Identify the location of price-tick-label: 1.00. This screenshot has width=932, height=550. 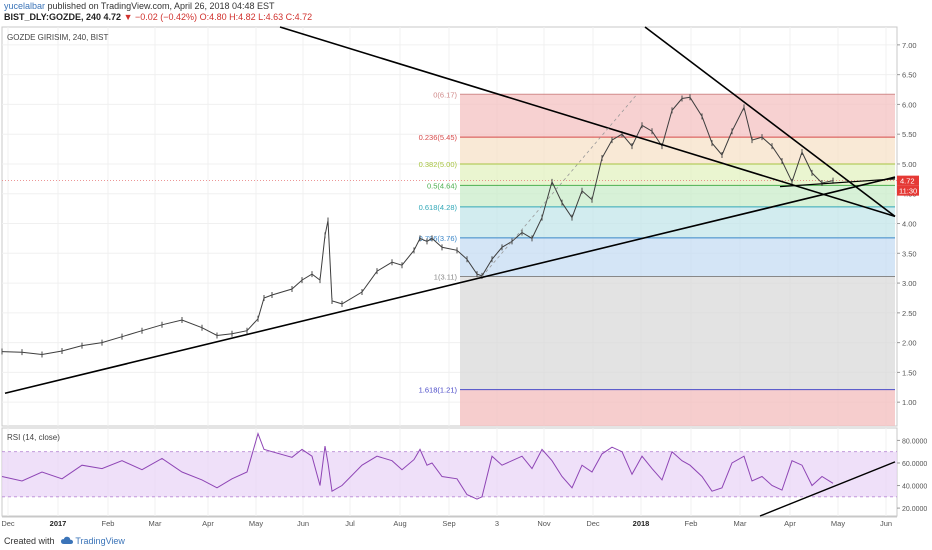
(909, 402).